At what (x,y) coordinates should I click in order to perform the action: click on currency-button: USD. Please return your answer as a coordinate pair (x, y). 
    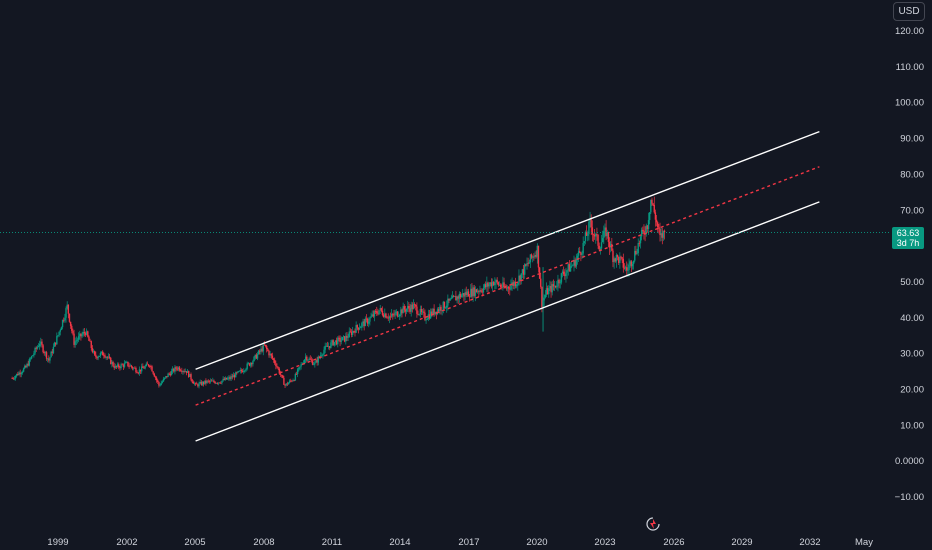
    Looking at the image, I should click on (909, 11).